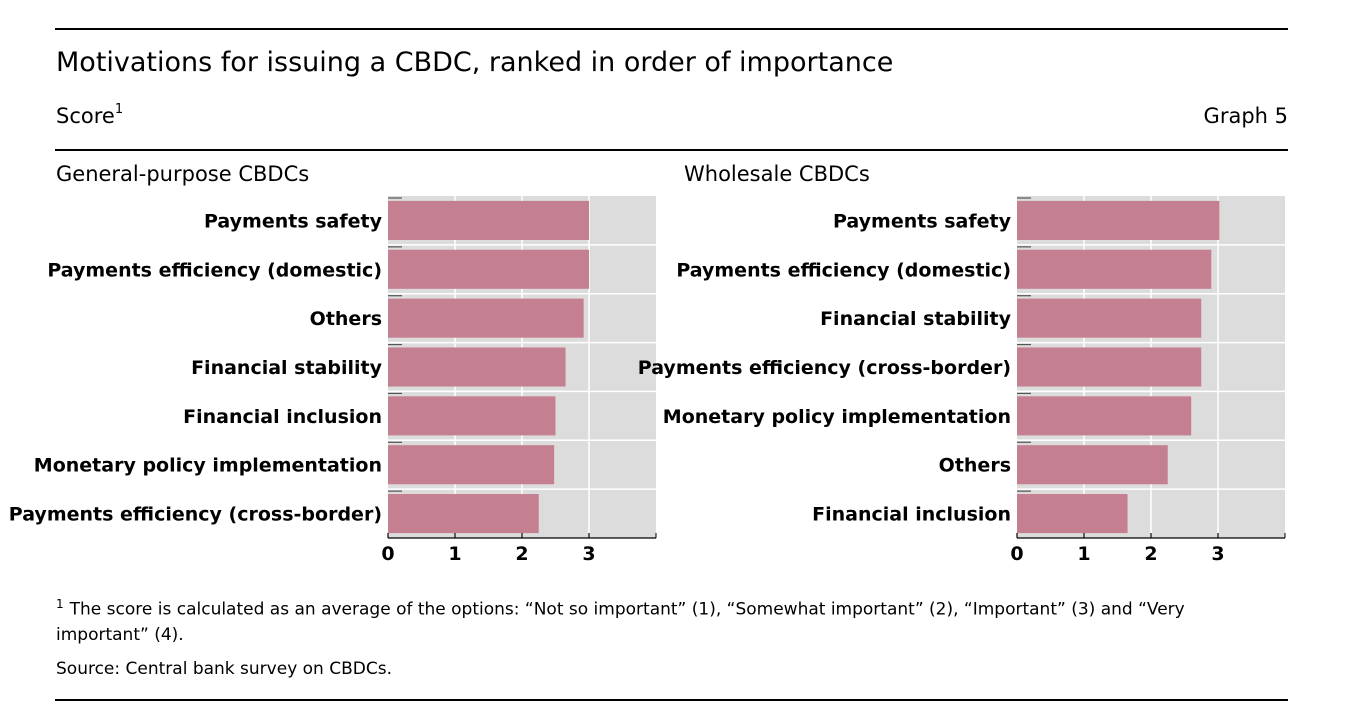 This screenshot has width=1370, height=714. Describe the element at coordinates (671, 700) in the screenshot. I see `bottom-rule` at that location.